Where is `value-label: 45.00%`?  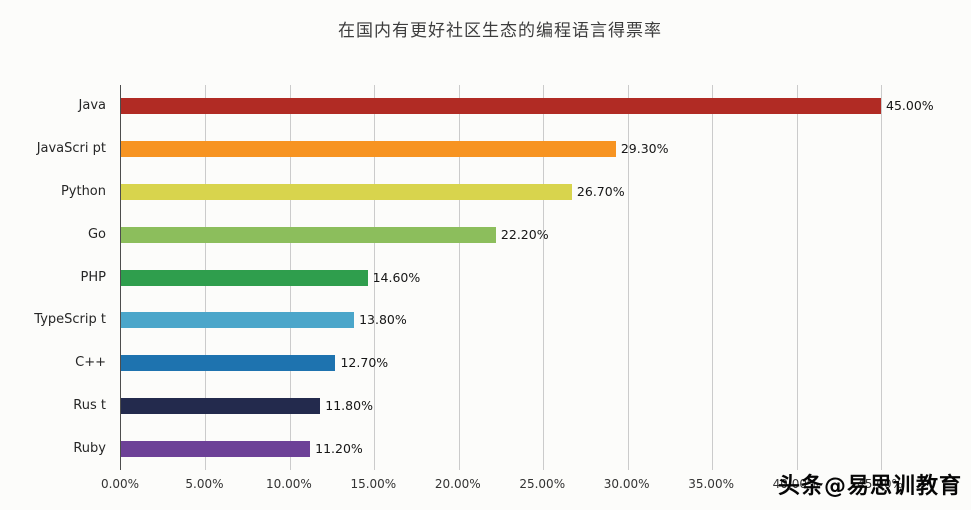 value-label: 45.00% is located at coordinates (910, 106).